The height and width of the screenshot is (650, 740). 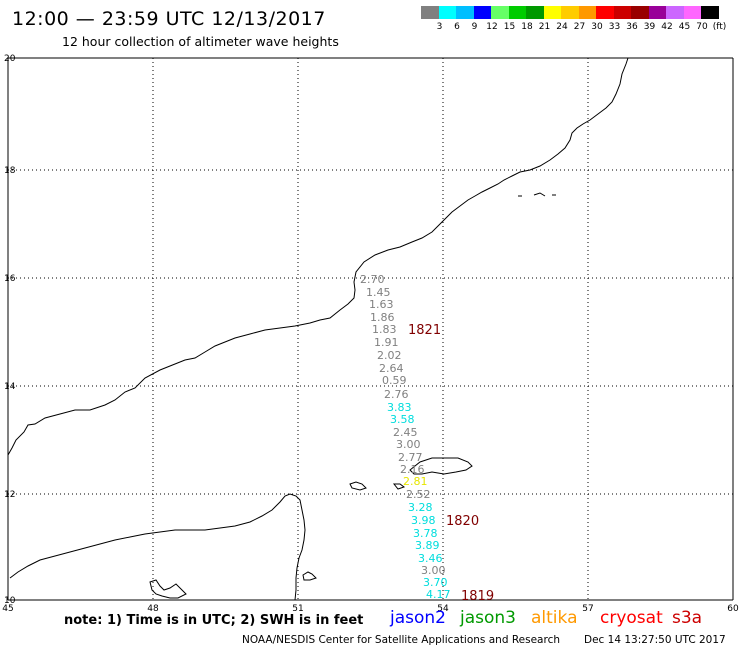 What do you see at coordinates (424, 330) in the screenshot?
I see `pass-number-label: 1821` at bounding box center [424, 330].